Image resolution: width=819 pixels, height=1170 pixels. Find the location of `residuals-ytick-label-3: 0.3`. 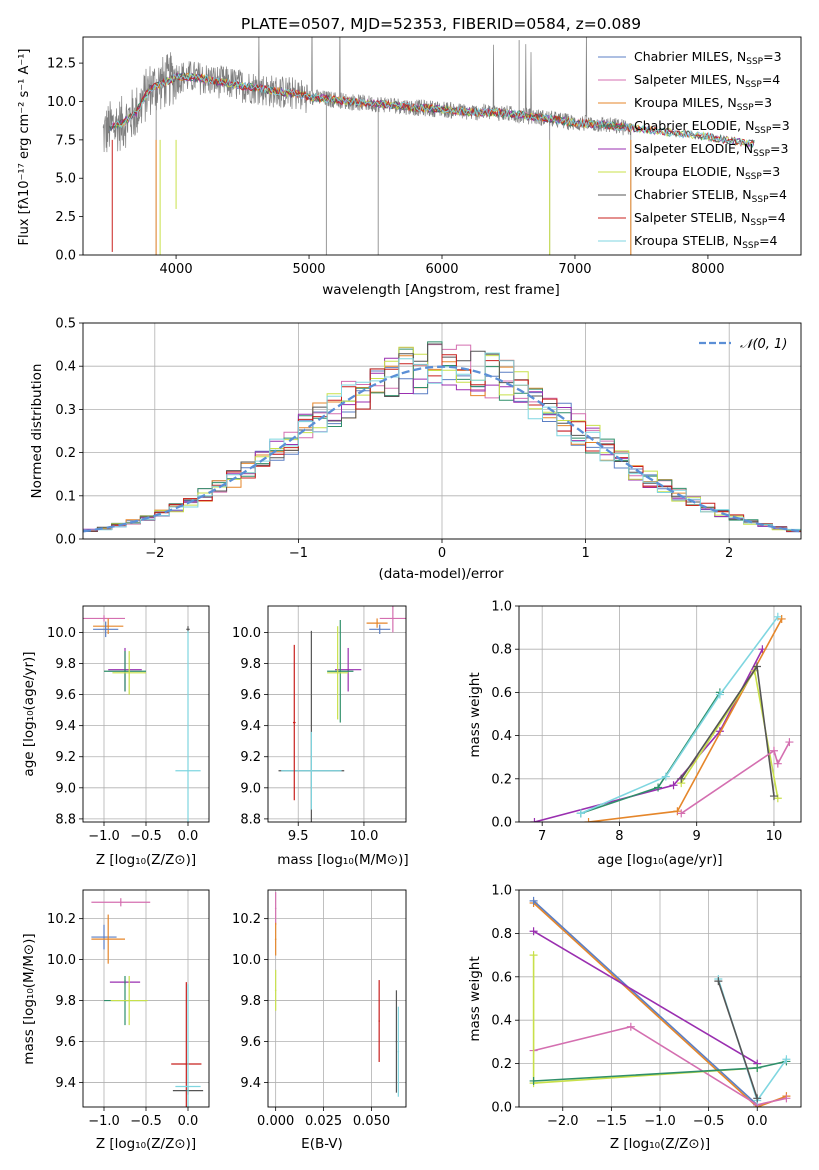

residuals-ytick-label-3: 0.3 is located at coordinates (65, 410).